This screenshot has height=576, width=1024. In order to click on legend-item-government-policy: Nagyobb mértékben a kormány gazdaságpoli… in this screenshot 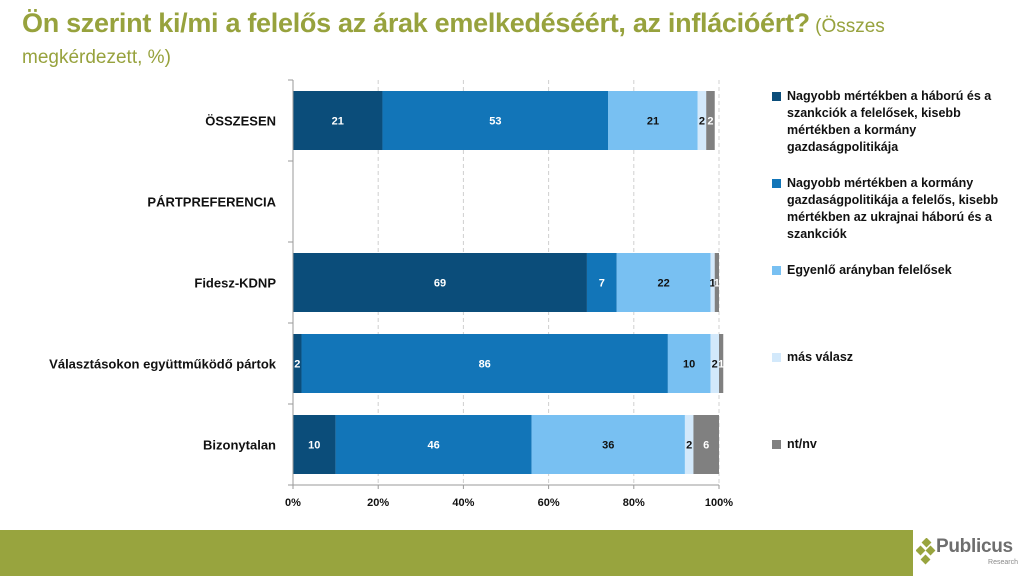, I will do `click(892, 209)`.